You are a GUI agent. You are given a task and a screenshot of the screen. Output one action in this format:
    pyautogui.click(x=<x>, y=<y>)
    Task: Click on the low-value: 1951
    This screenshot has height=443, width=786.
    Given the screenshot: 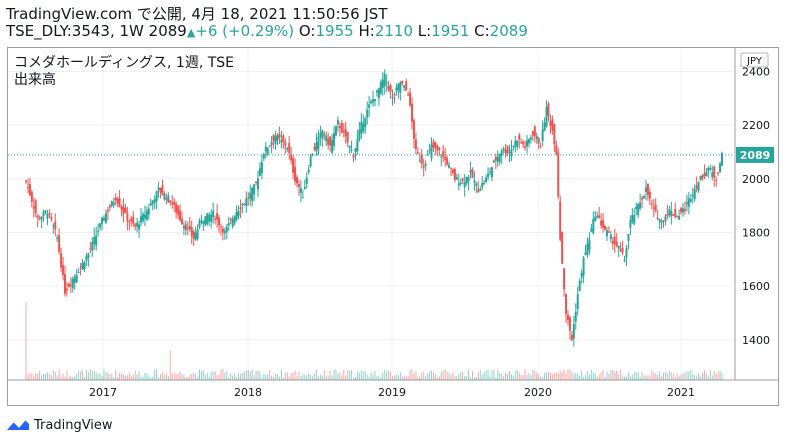 What is the action you would take?
    pyautogui.click(x=450, y=31)
    